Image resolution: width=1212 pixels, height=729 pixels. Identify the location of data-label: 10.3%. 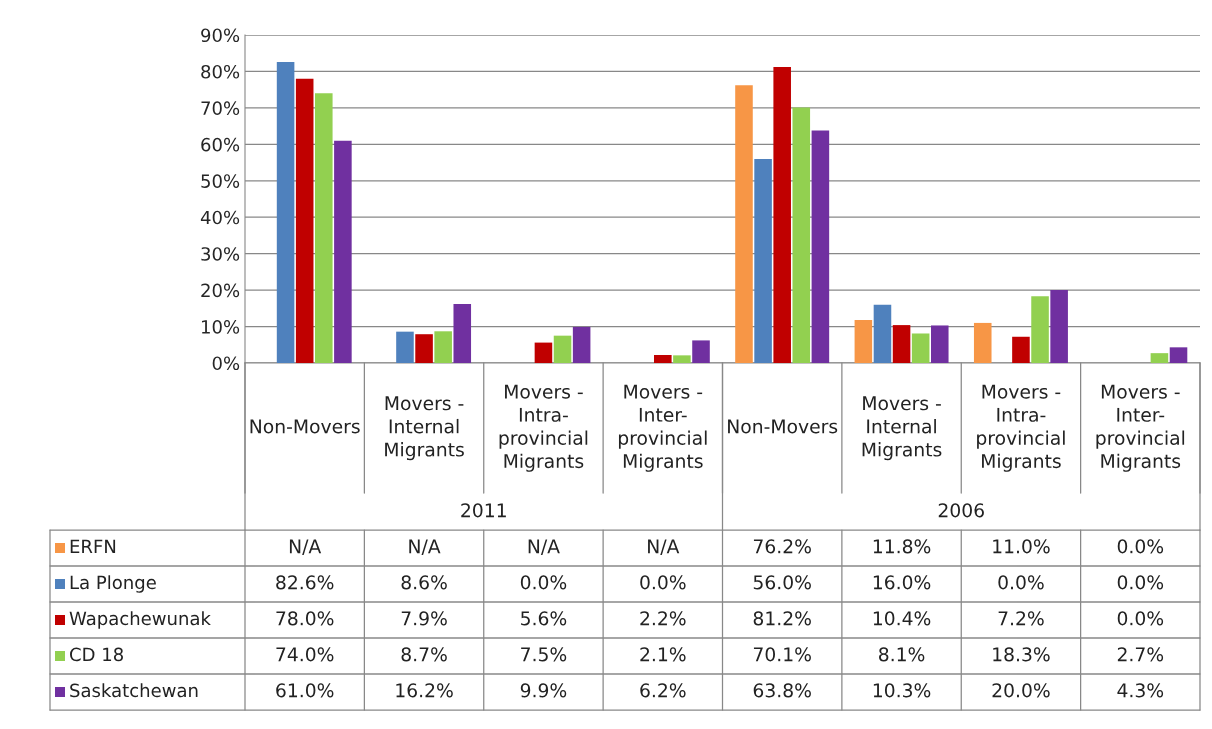
(902, 690).